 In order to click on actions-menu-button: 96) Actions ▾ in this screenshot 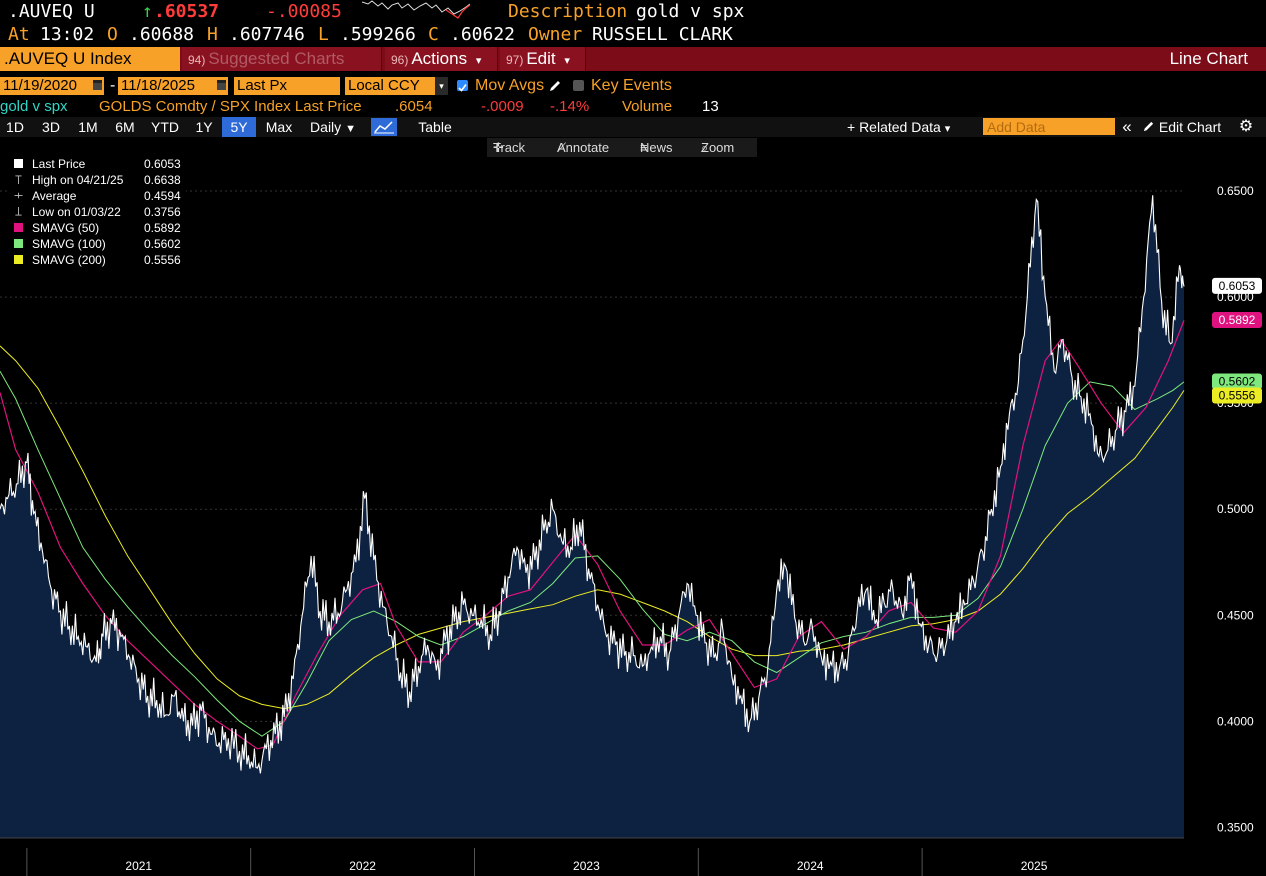, I will do `click(441, 59)`.